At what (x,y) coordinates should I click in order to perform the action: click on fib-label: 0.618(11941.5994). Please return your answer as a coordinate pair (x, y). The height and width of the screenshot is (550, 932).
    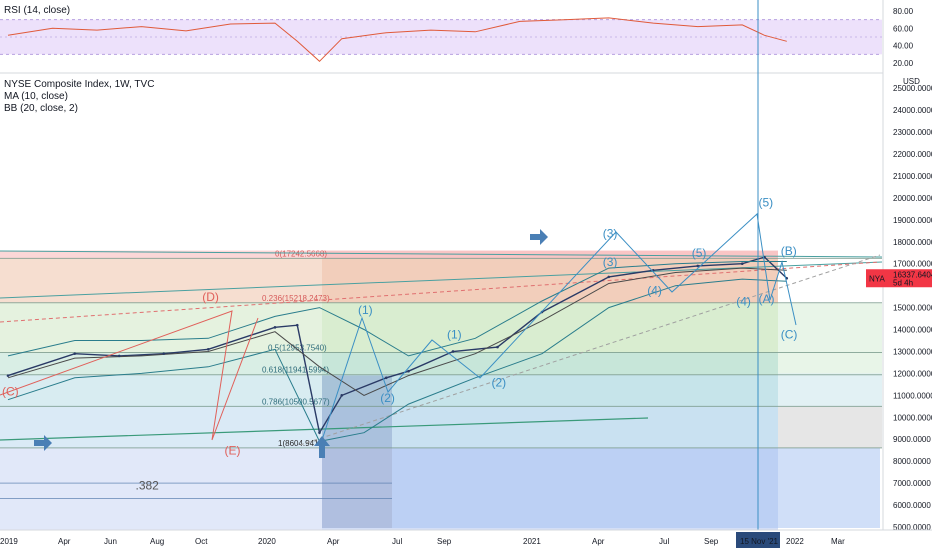
    Looking at the image, I should click on (295, 370).